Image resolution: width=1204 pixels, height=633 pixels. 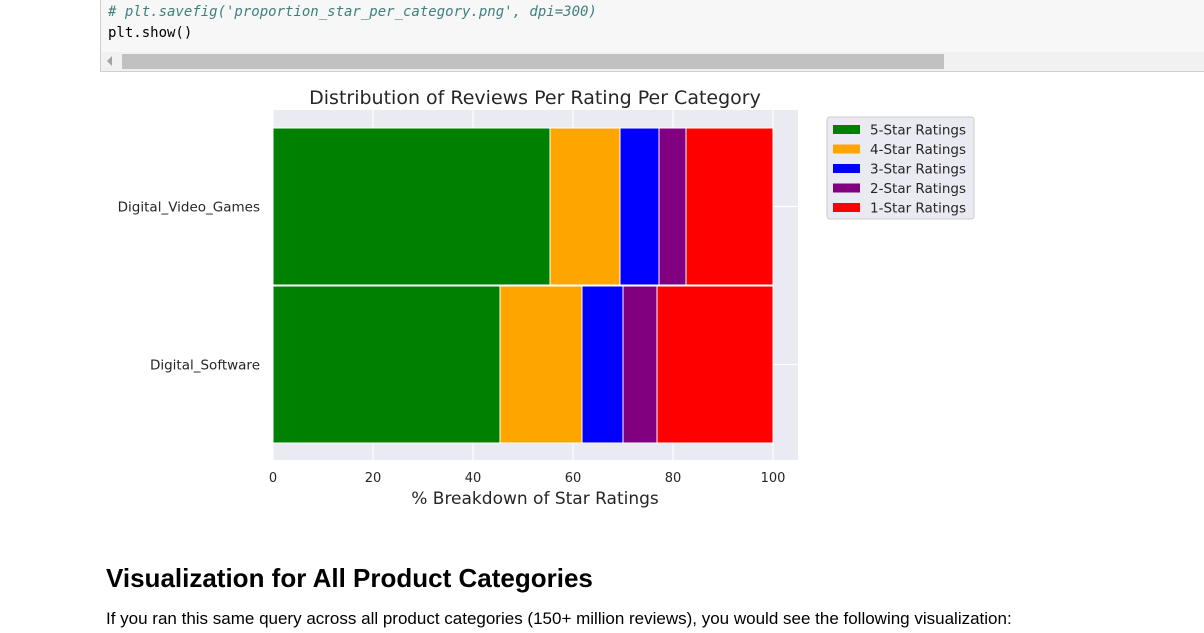 What do you see at coordinates (673, 478) in the screenshot?
I see `x-tick-label: 80` at bounding box center [673, 478].